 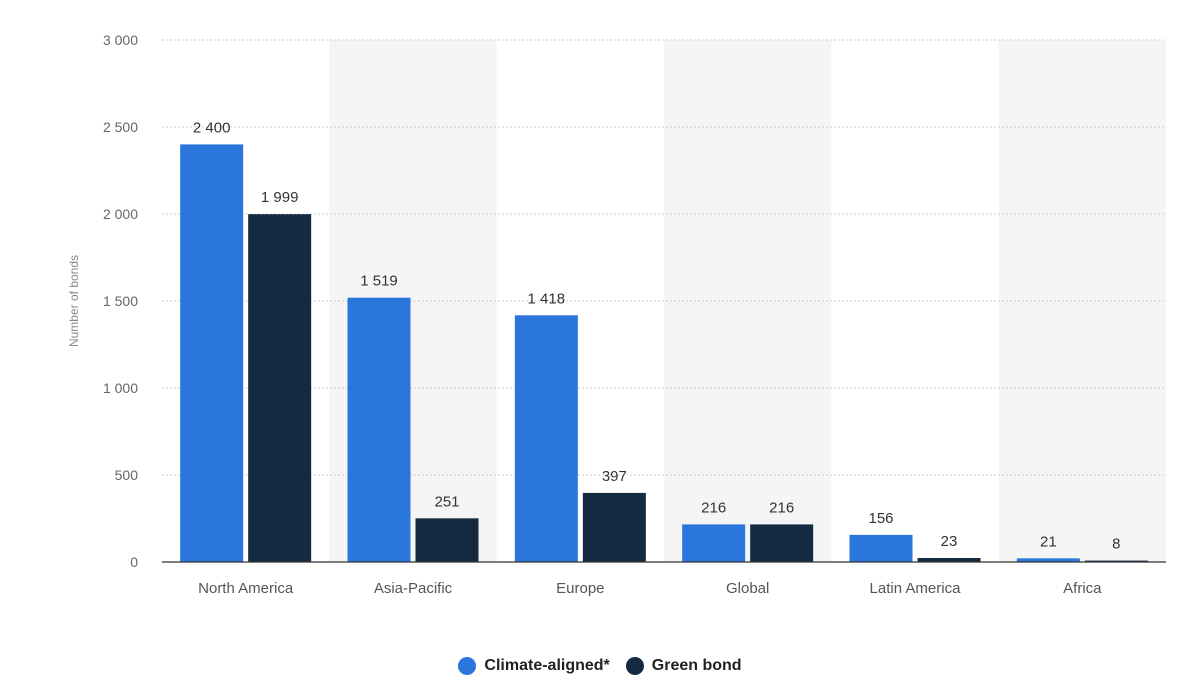 I want to click on x-category-label: Latin America, so click(x=916, y=588).